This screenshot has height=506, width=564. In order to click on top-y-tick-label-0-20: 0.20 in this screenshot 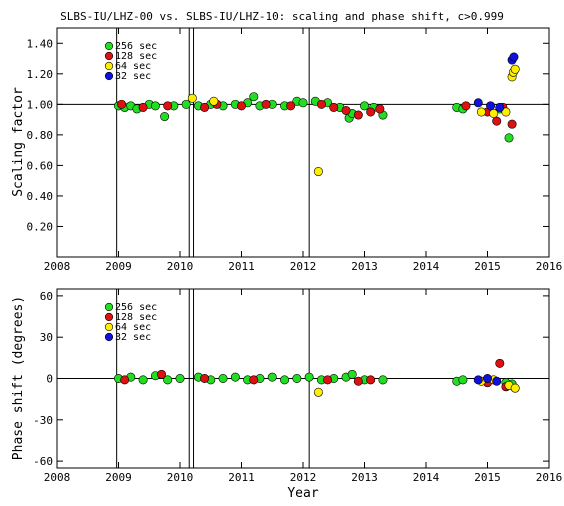, I will do `click(40, 226)`.